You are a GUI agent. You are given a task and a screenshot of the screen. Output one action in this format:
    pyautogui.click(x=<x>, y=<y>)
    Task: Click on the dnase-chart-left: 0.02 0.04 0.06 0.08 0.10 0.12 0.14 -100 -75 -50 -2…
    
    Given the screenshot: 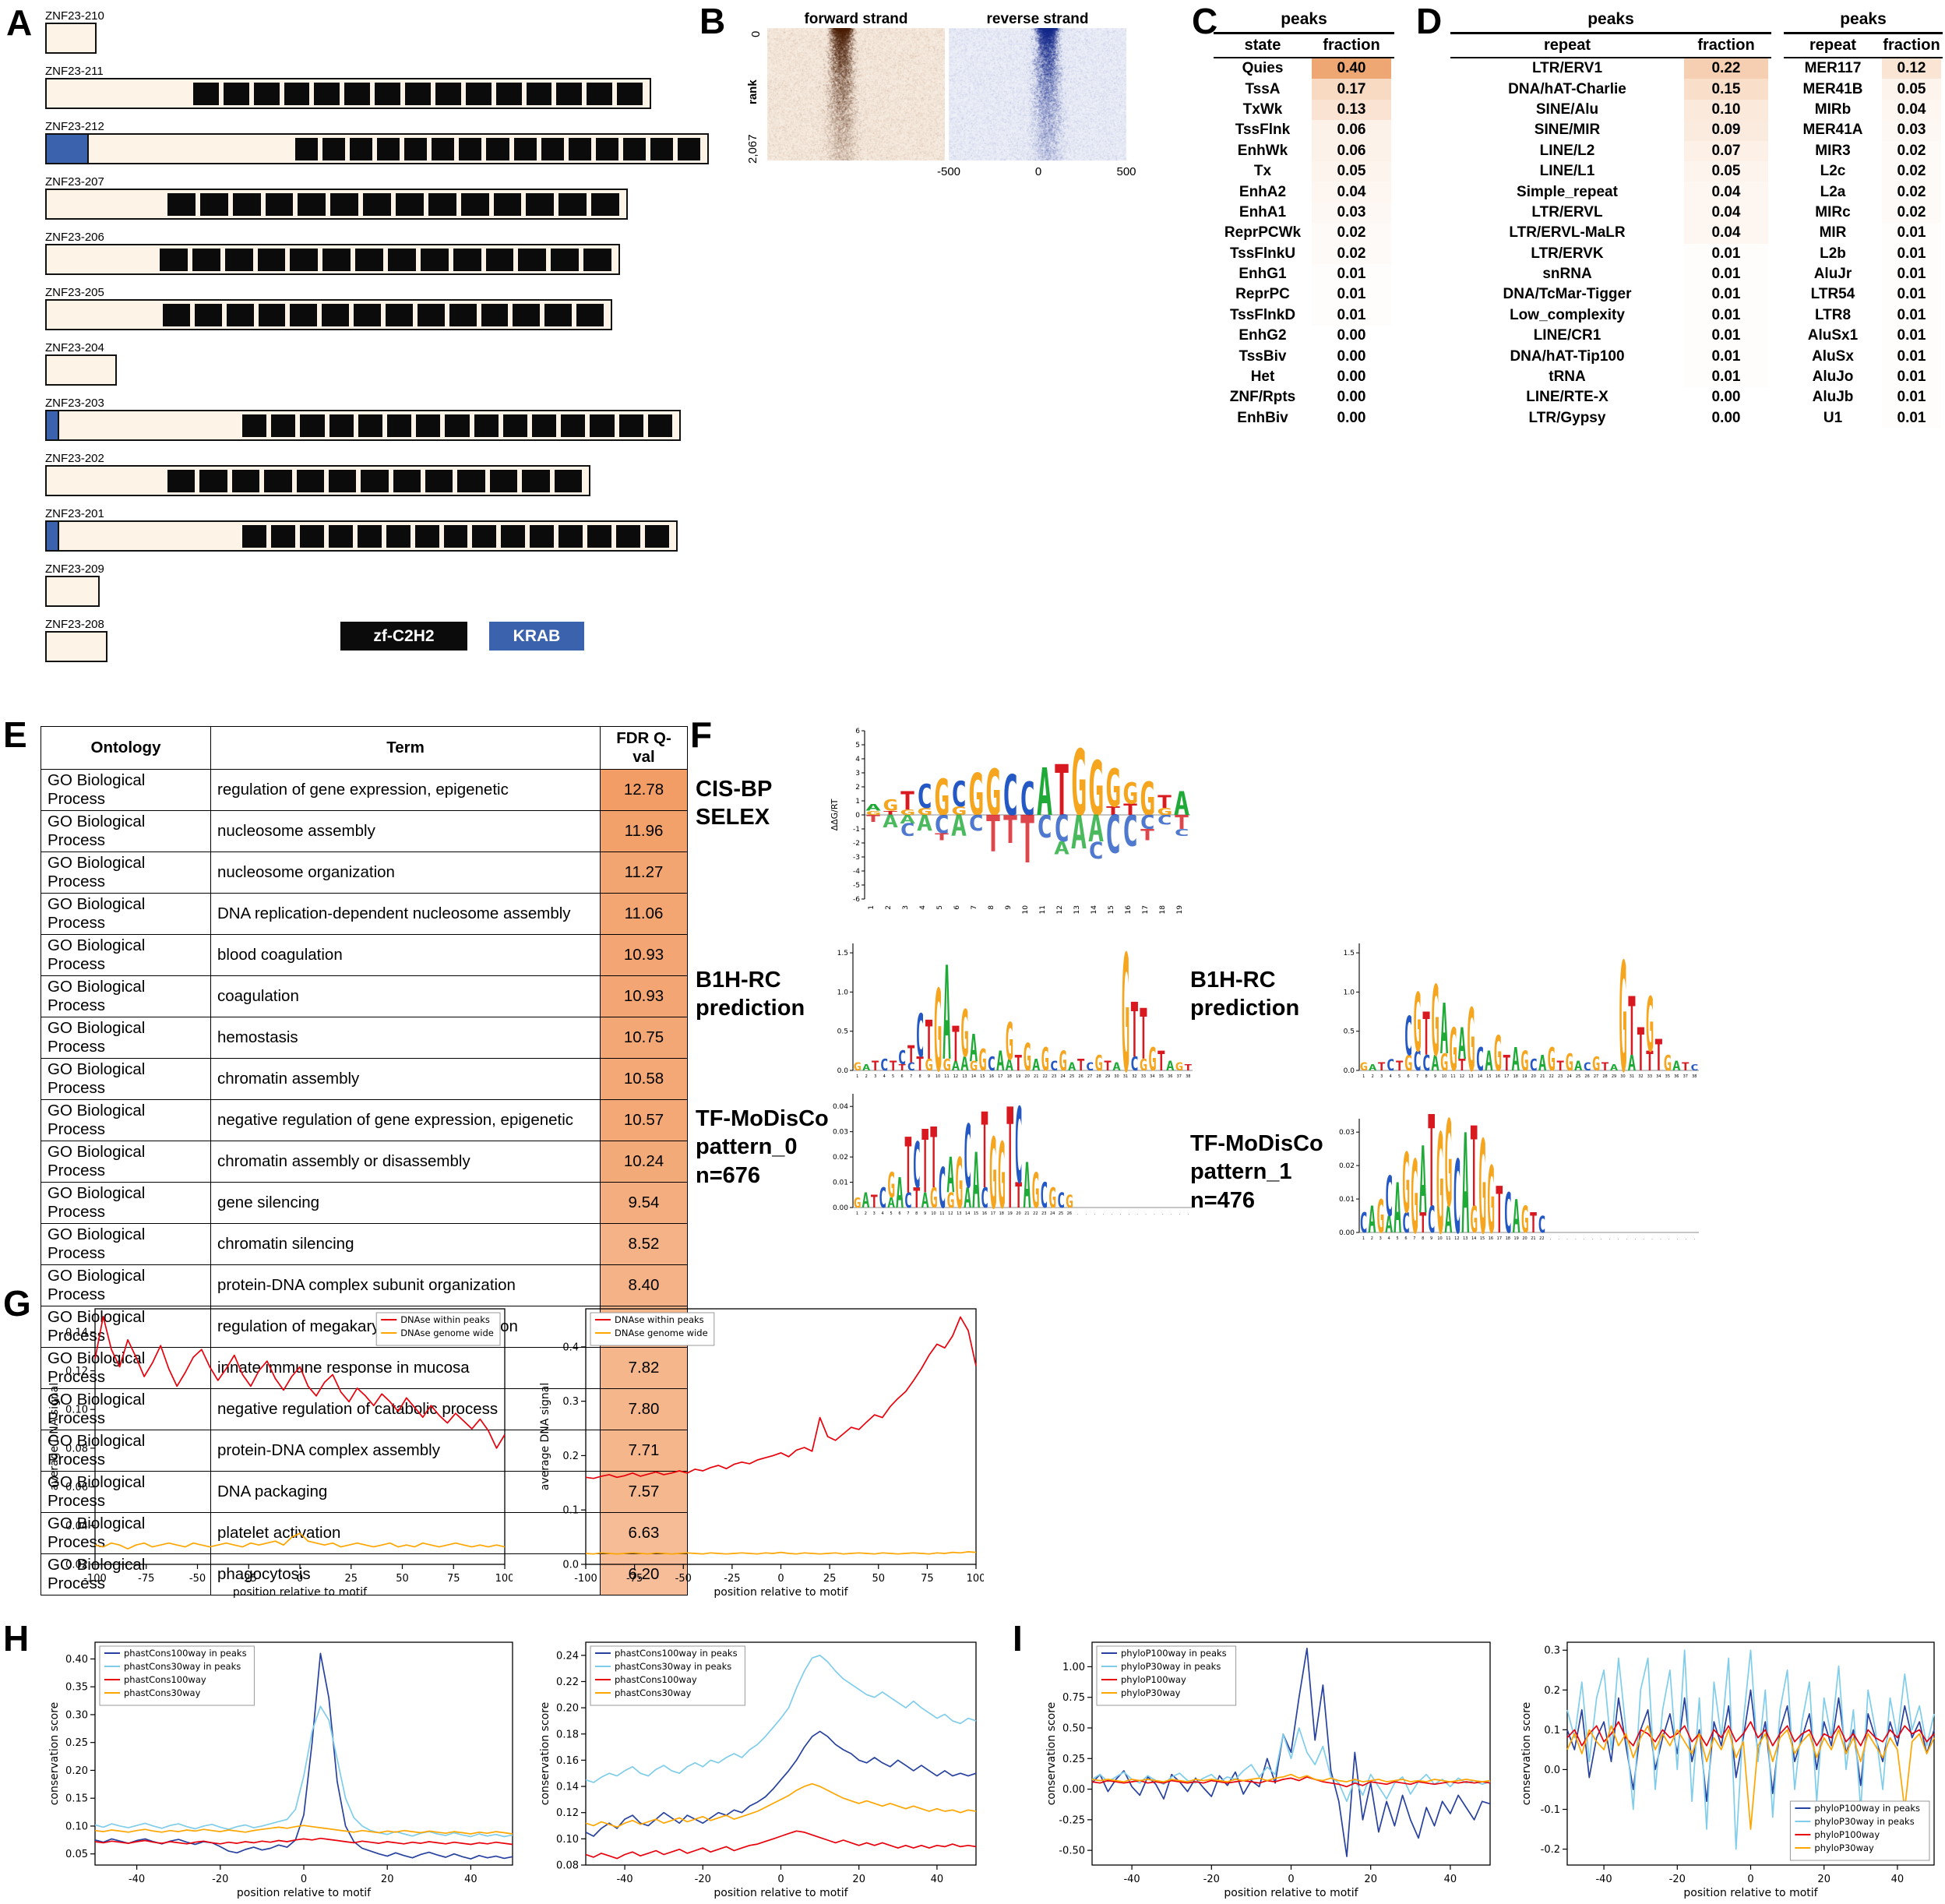 What is the action you would take?
    pyautogui.click(x=279, y=1450)
    